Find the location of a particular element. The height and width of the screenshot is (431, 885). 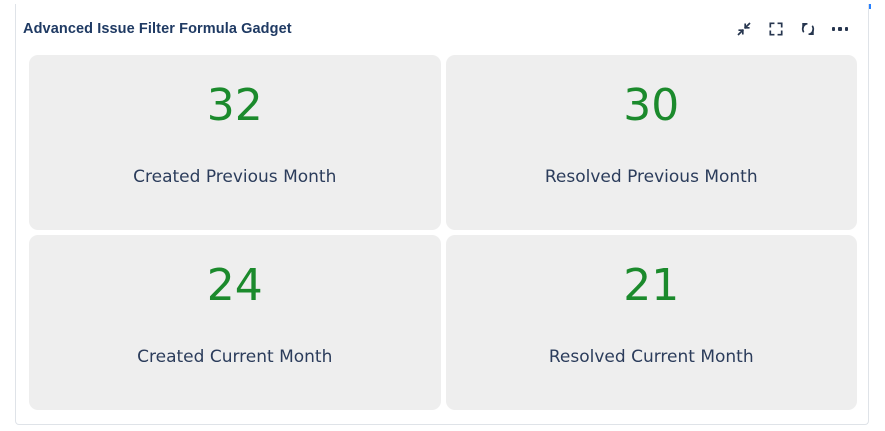

stat-label: Resolved Previous Month is located at coordinates (651, 177).